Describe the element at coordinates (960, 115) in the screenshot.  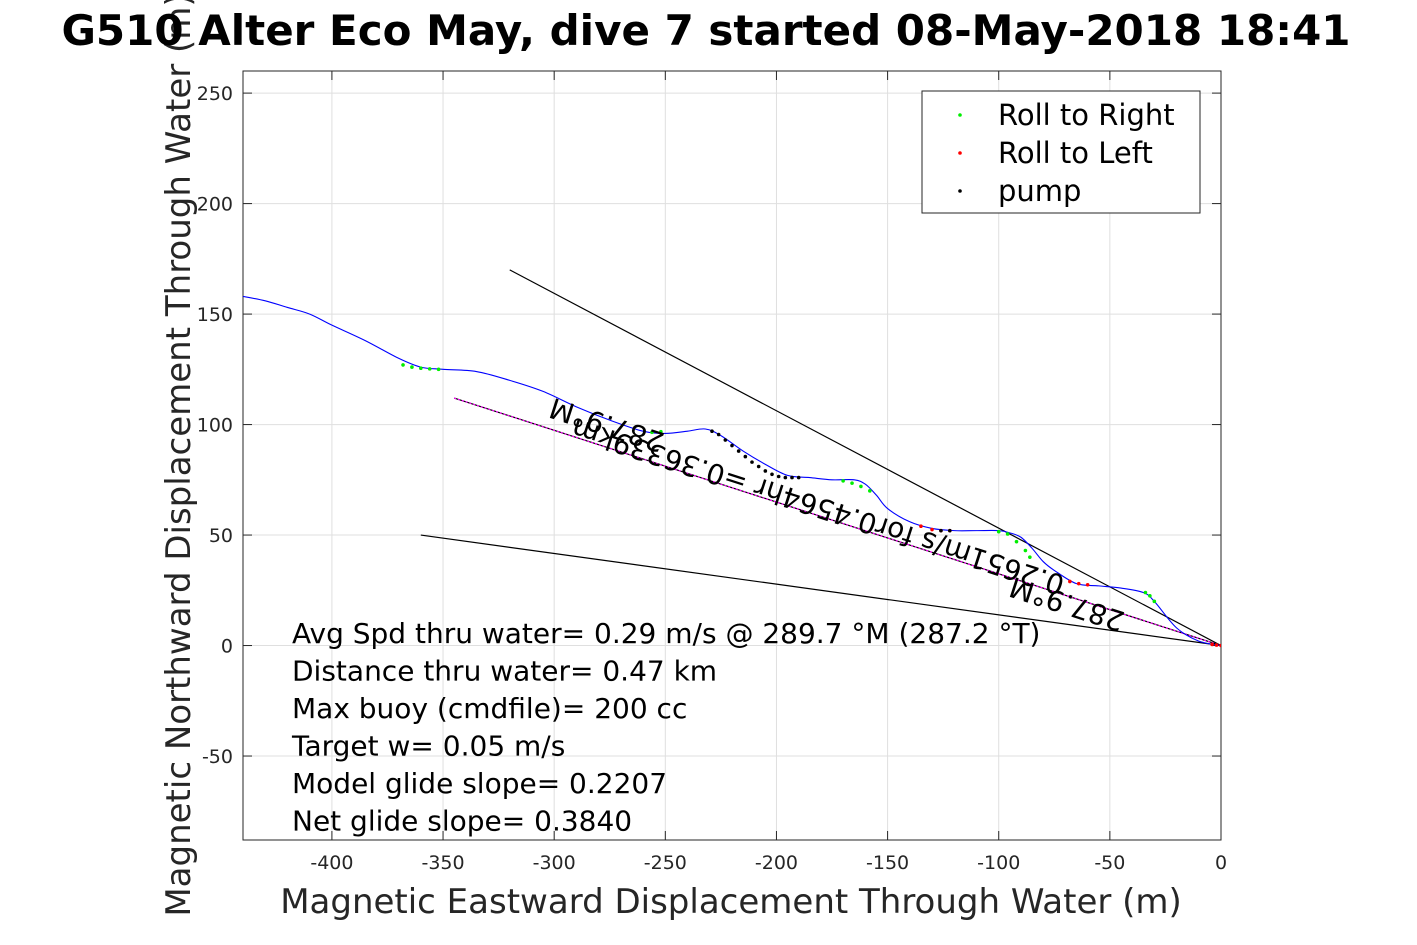
I see `legend-marker-roll-right` at that location.